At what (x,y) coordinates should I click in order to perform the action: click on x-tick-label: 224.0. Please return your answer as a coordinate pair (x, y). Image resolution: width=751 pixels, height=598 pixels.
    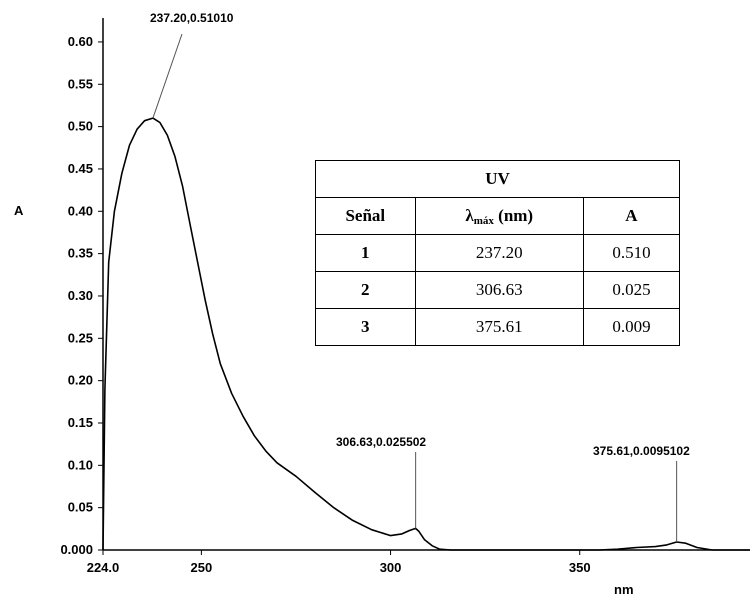
    Looking at the image, I should click on (103, 567).